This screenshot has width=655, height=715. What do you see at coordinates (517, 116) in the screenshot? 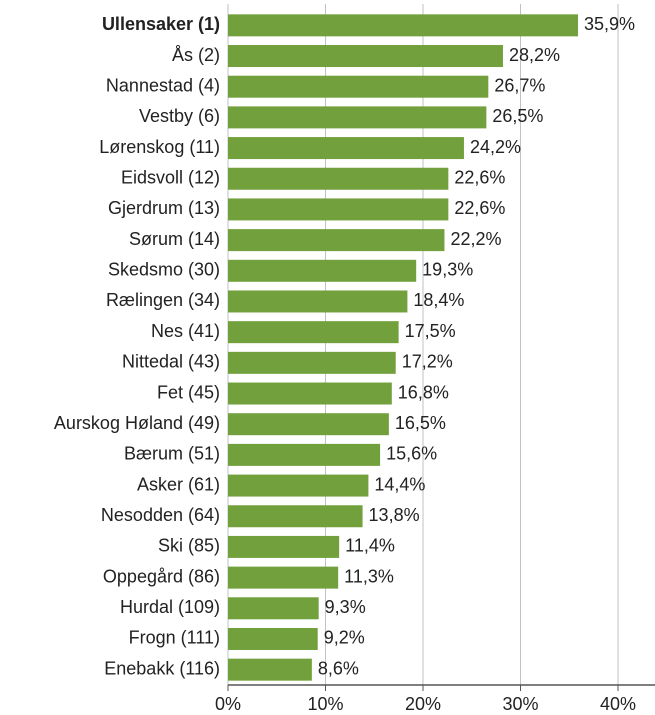
I see `value-label: 26,5%` at bounding box center [517, 116].